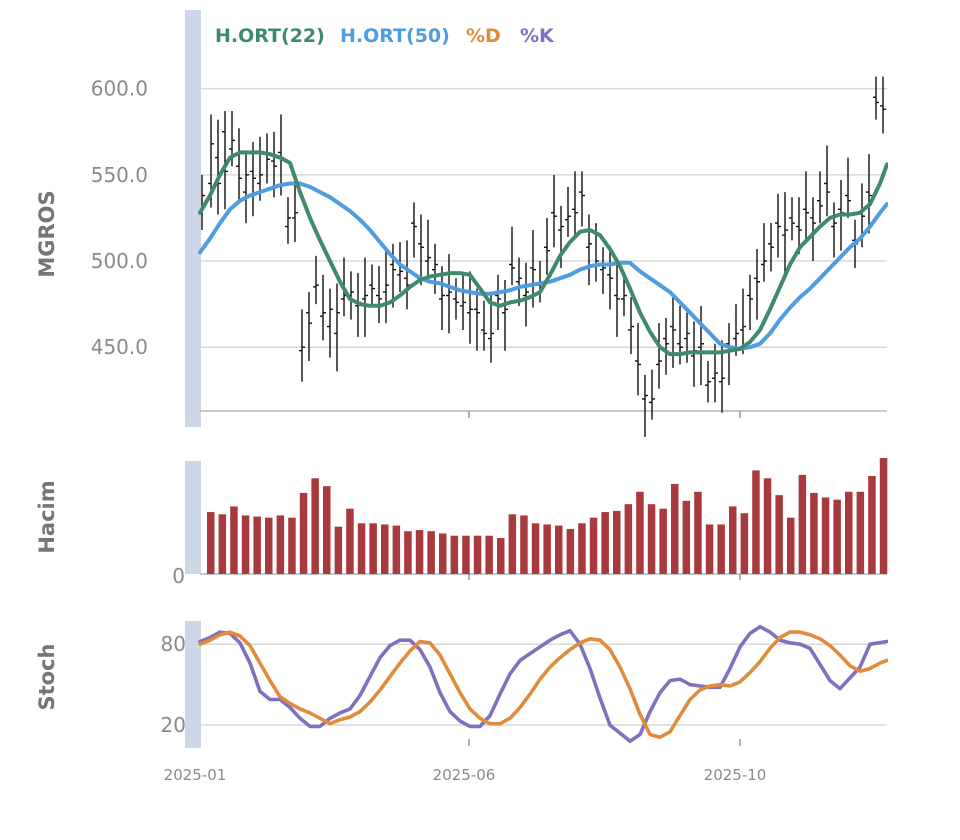 Image resolution: width=960 pixels, height=840 pixels. I want to click on stoch-k-line, so click(543, 684).